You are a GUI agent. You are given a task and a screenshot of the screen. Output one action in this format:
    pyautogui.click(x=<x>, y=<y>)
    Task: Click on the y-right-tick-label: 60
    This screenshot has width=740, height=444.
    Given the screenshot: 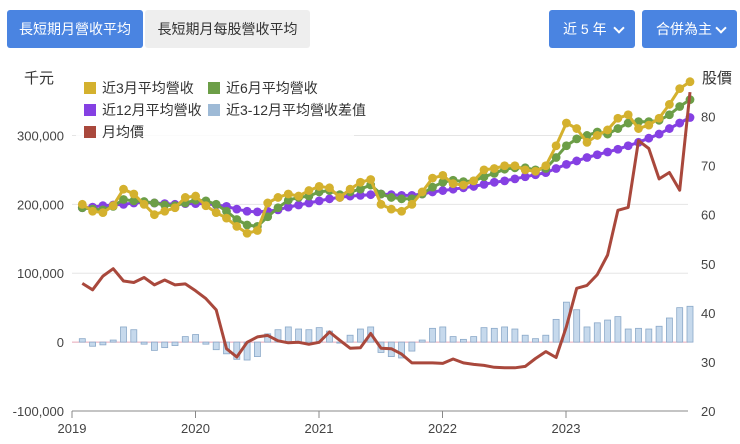 What is the action you would take?
    pyautogui.click(x=708, y=215)
    